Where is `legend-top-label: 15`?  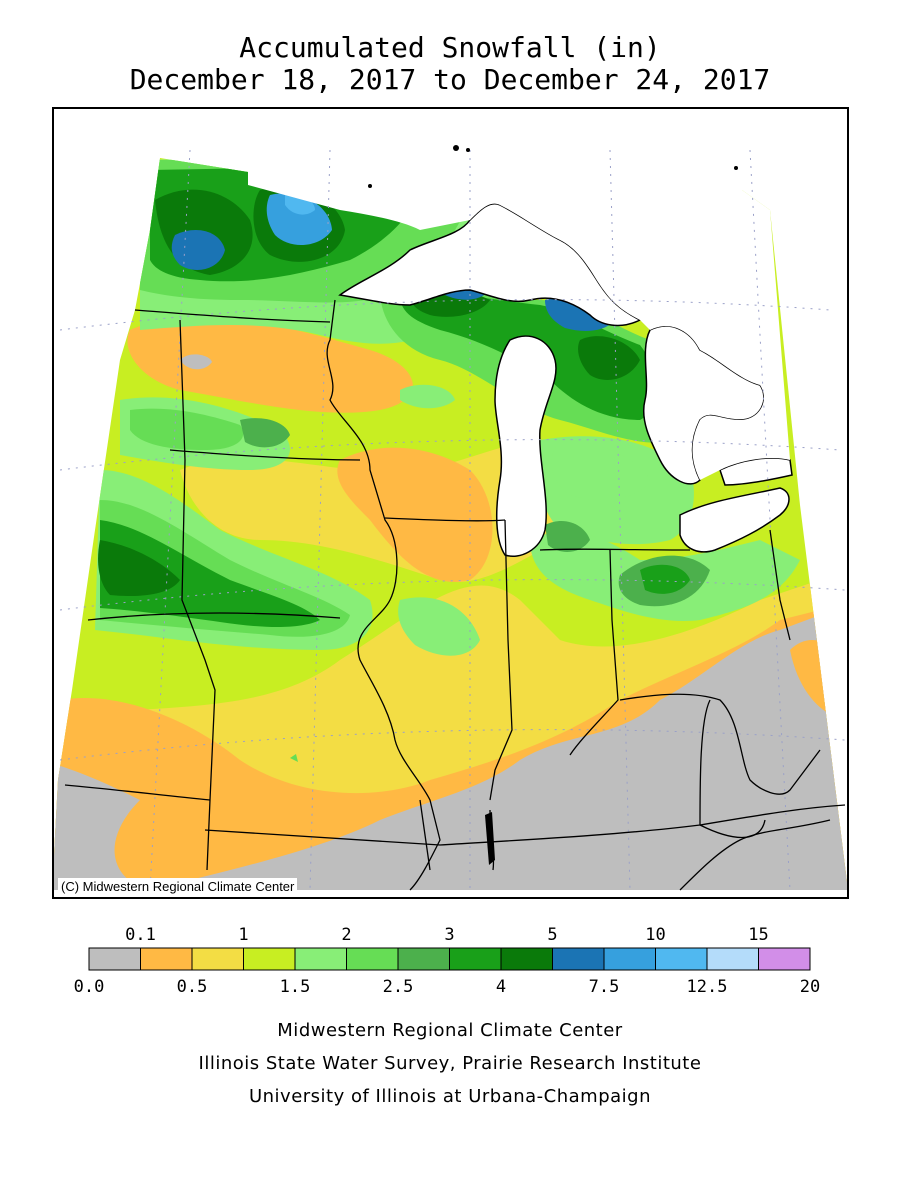
legend-top-label: 15 is located at coordinates (758, 935).